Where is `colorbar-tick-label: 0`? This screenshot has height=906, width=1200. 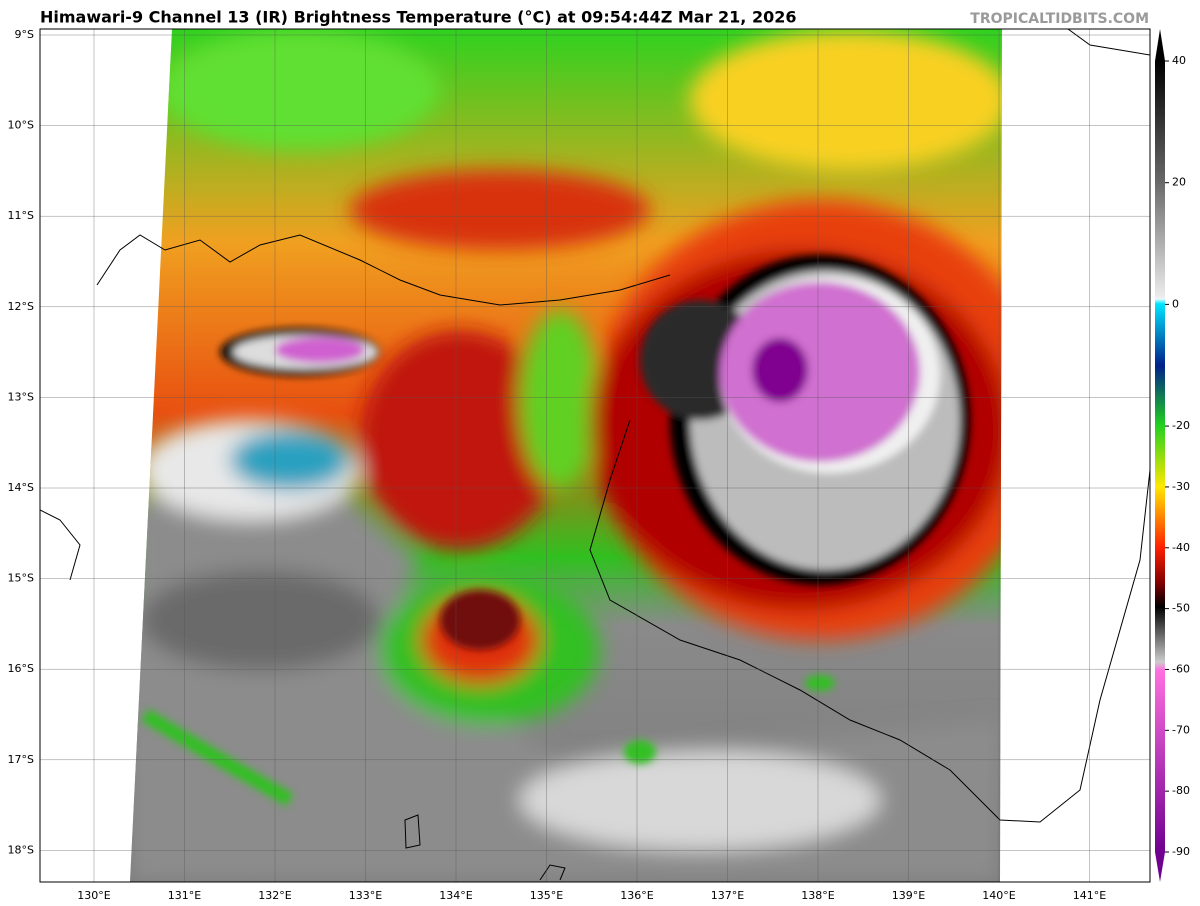 colorbar-tick-label: 0 is located at coordinates (1175, 303).